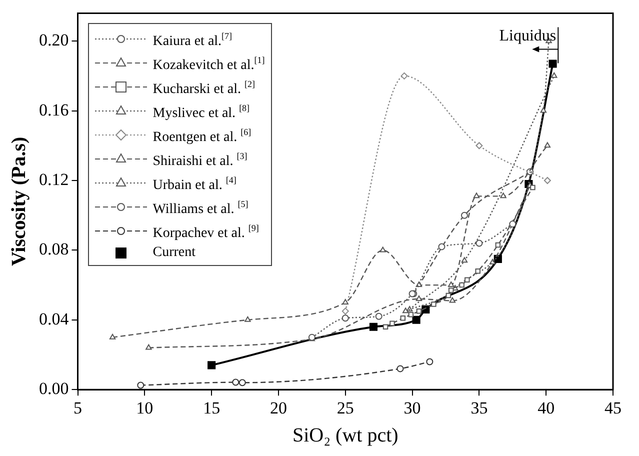  I want to click on x-tick-label: 15, so click(211, 408).